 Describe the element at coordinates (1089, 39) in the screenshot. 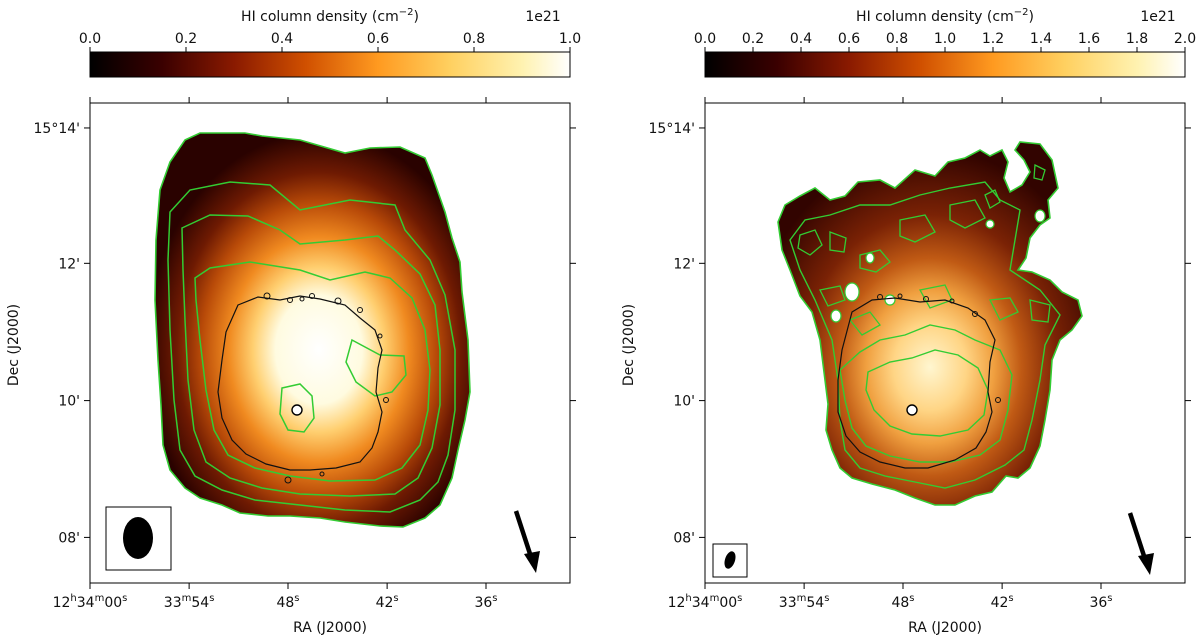

I see `colorbar-tick-label: 1.6` at that location.